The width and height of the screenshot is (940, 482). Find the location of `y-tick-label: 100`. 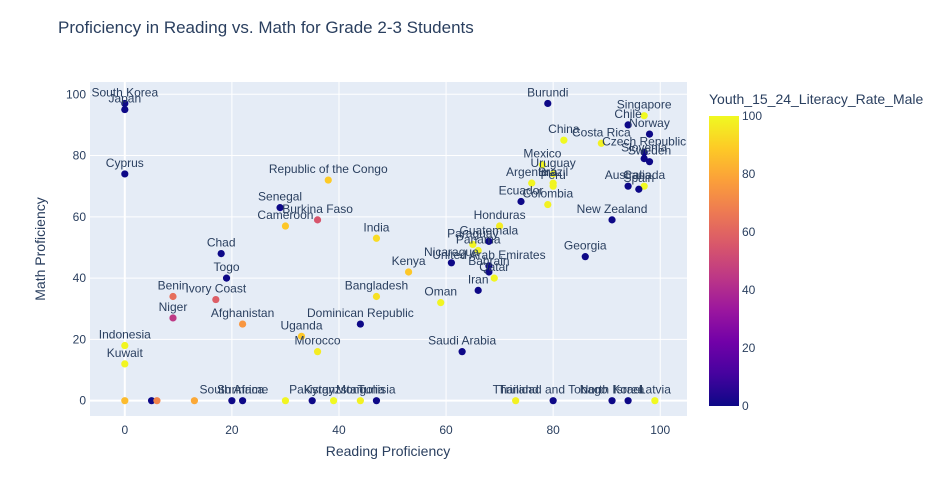

y-tick-label: 100 is located at coordinates (76, 94).